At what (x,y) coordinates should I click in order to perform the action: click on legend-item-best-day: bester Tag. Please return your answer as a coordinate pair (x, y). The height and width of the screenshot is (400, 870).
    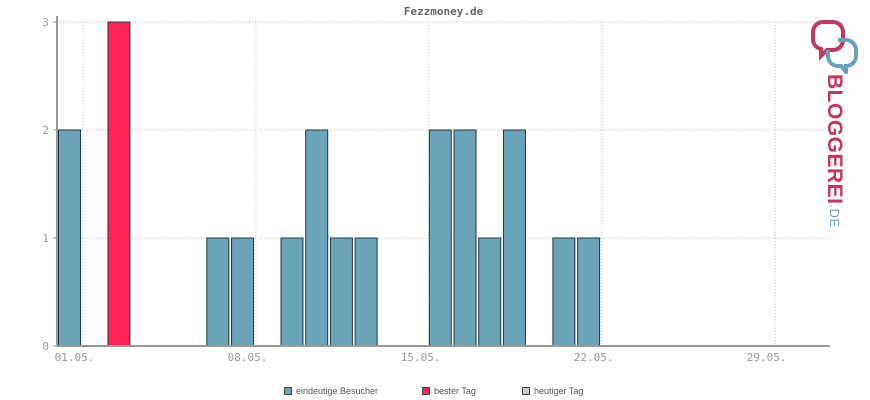
    Looking at the image, I should click on (449, 391).